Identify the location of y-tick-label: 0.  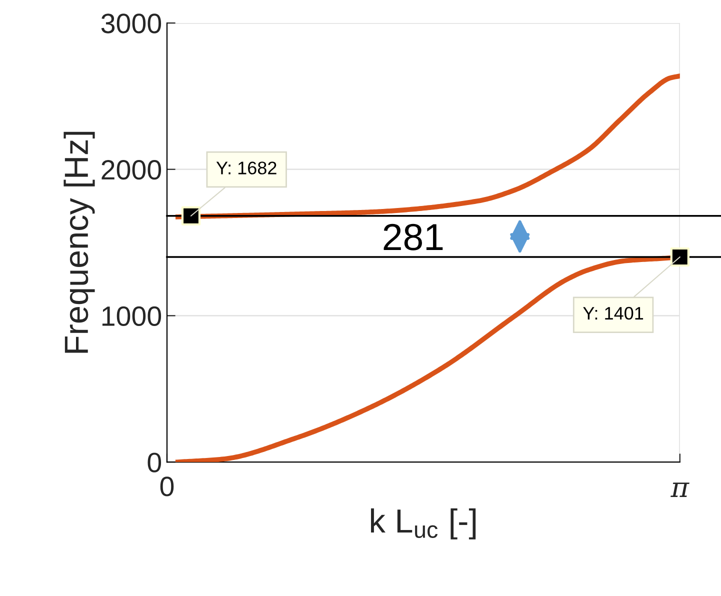
(155, 462).